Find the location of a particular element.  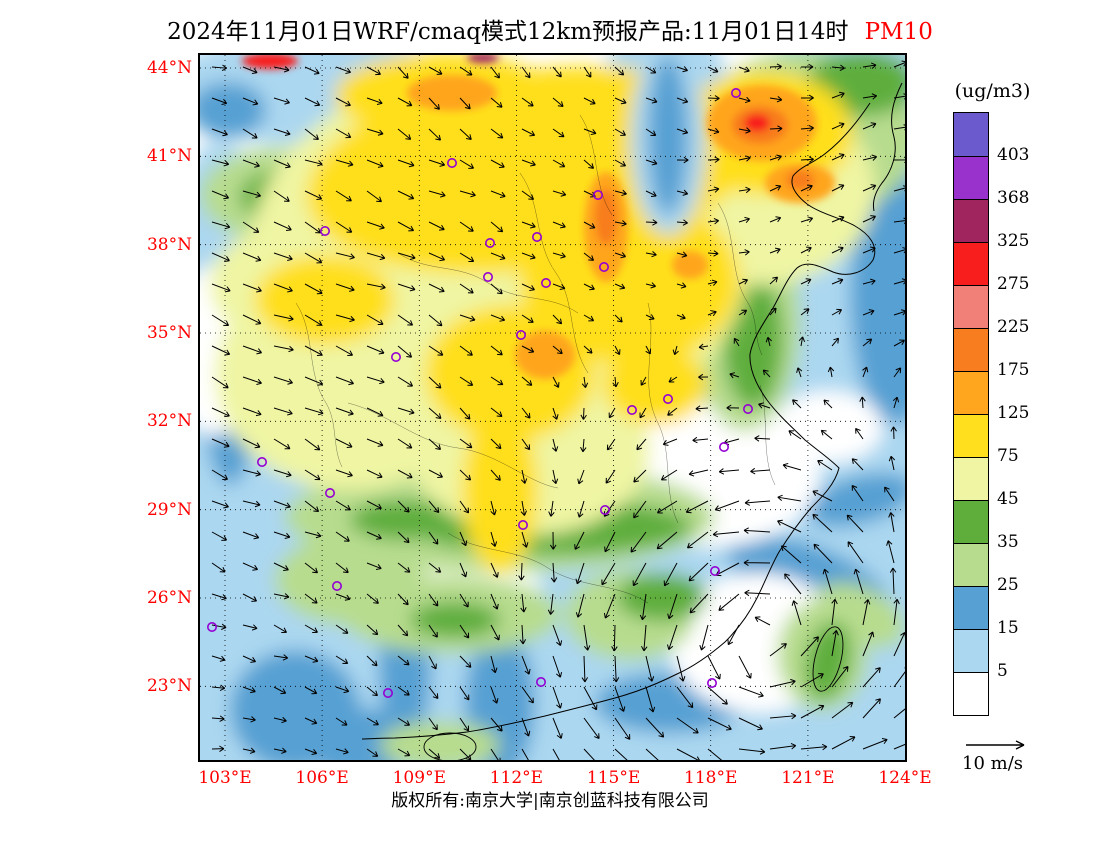

lon-label: 115°E is located at coordinates (613, 778).